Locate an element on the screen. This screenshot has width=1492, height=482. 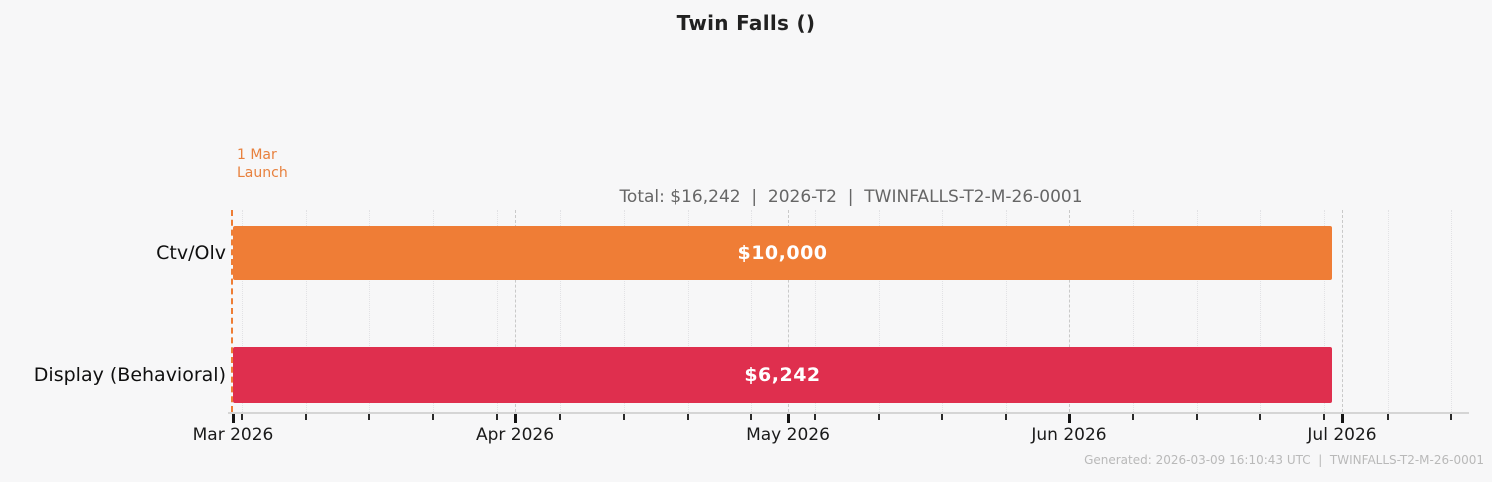
bar-value-label: $6,242 is located at coordinates (782, 375).